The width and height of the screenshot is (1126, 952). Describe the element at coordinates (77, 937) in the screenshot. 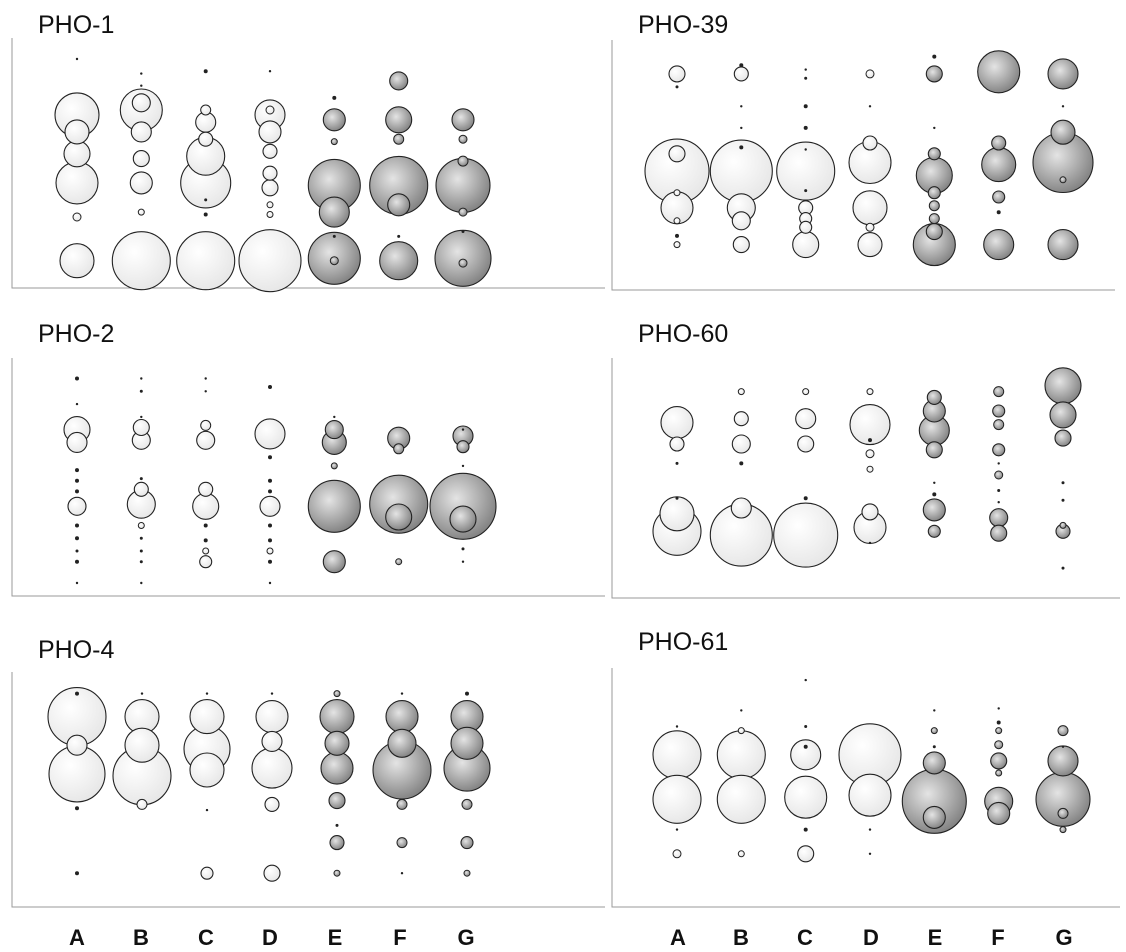

I see `x-tick-label: A` at that location.